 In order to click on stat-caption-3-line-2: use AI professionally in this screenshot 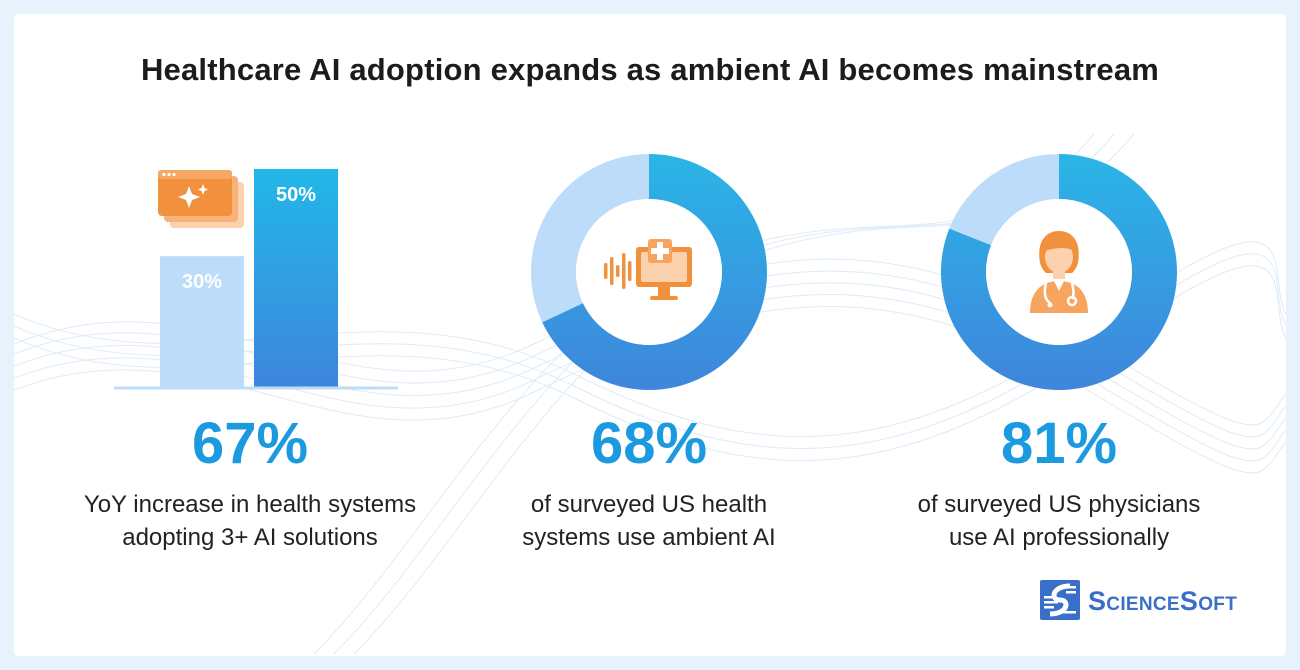, I will do `click(1059, 537)`.